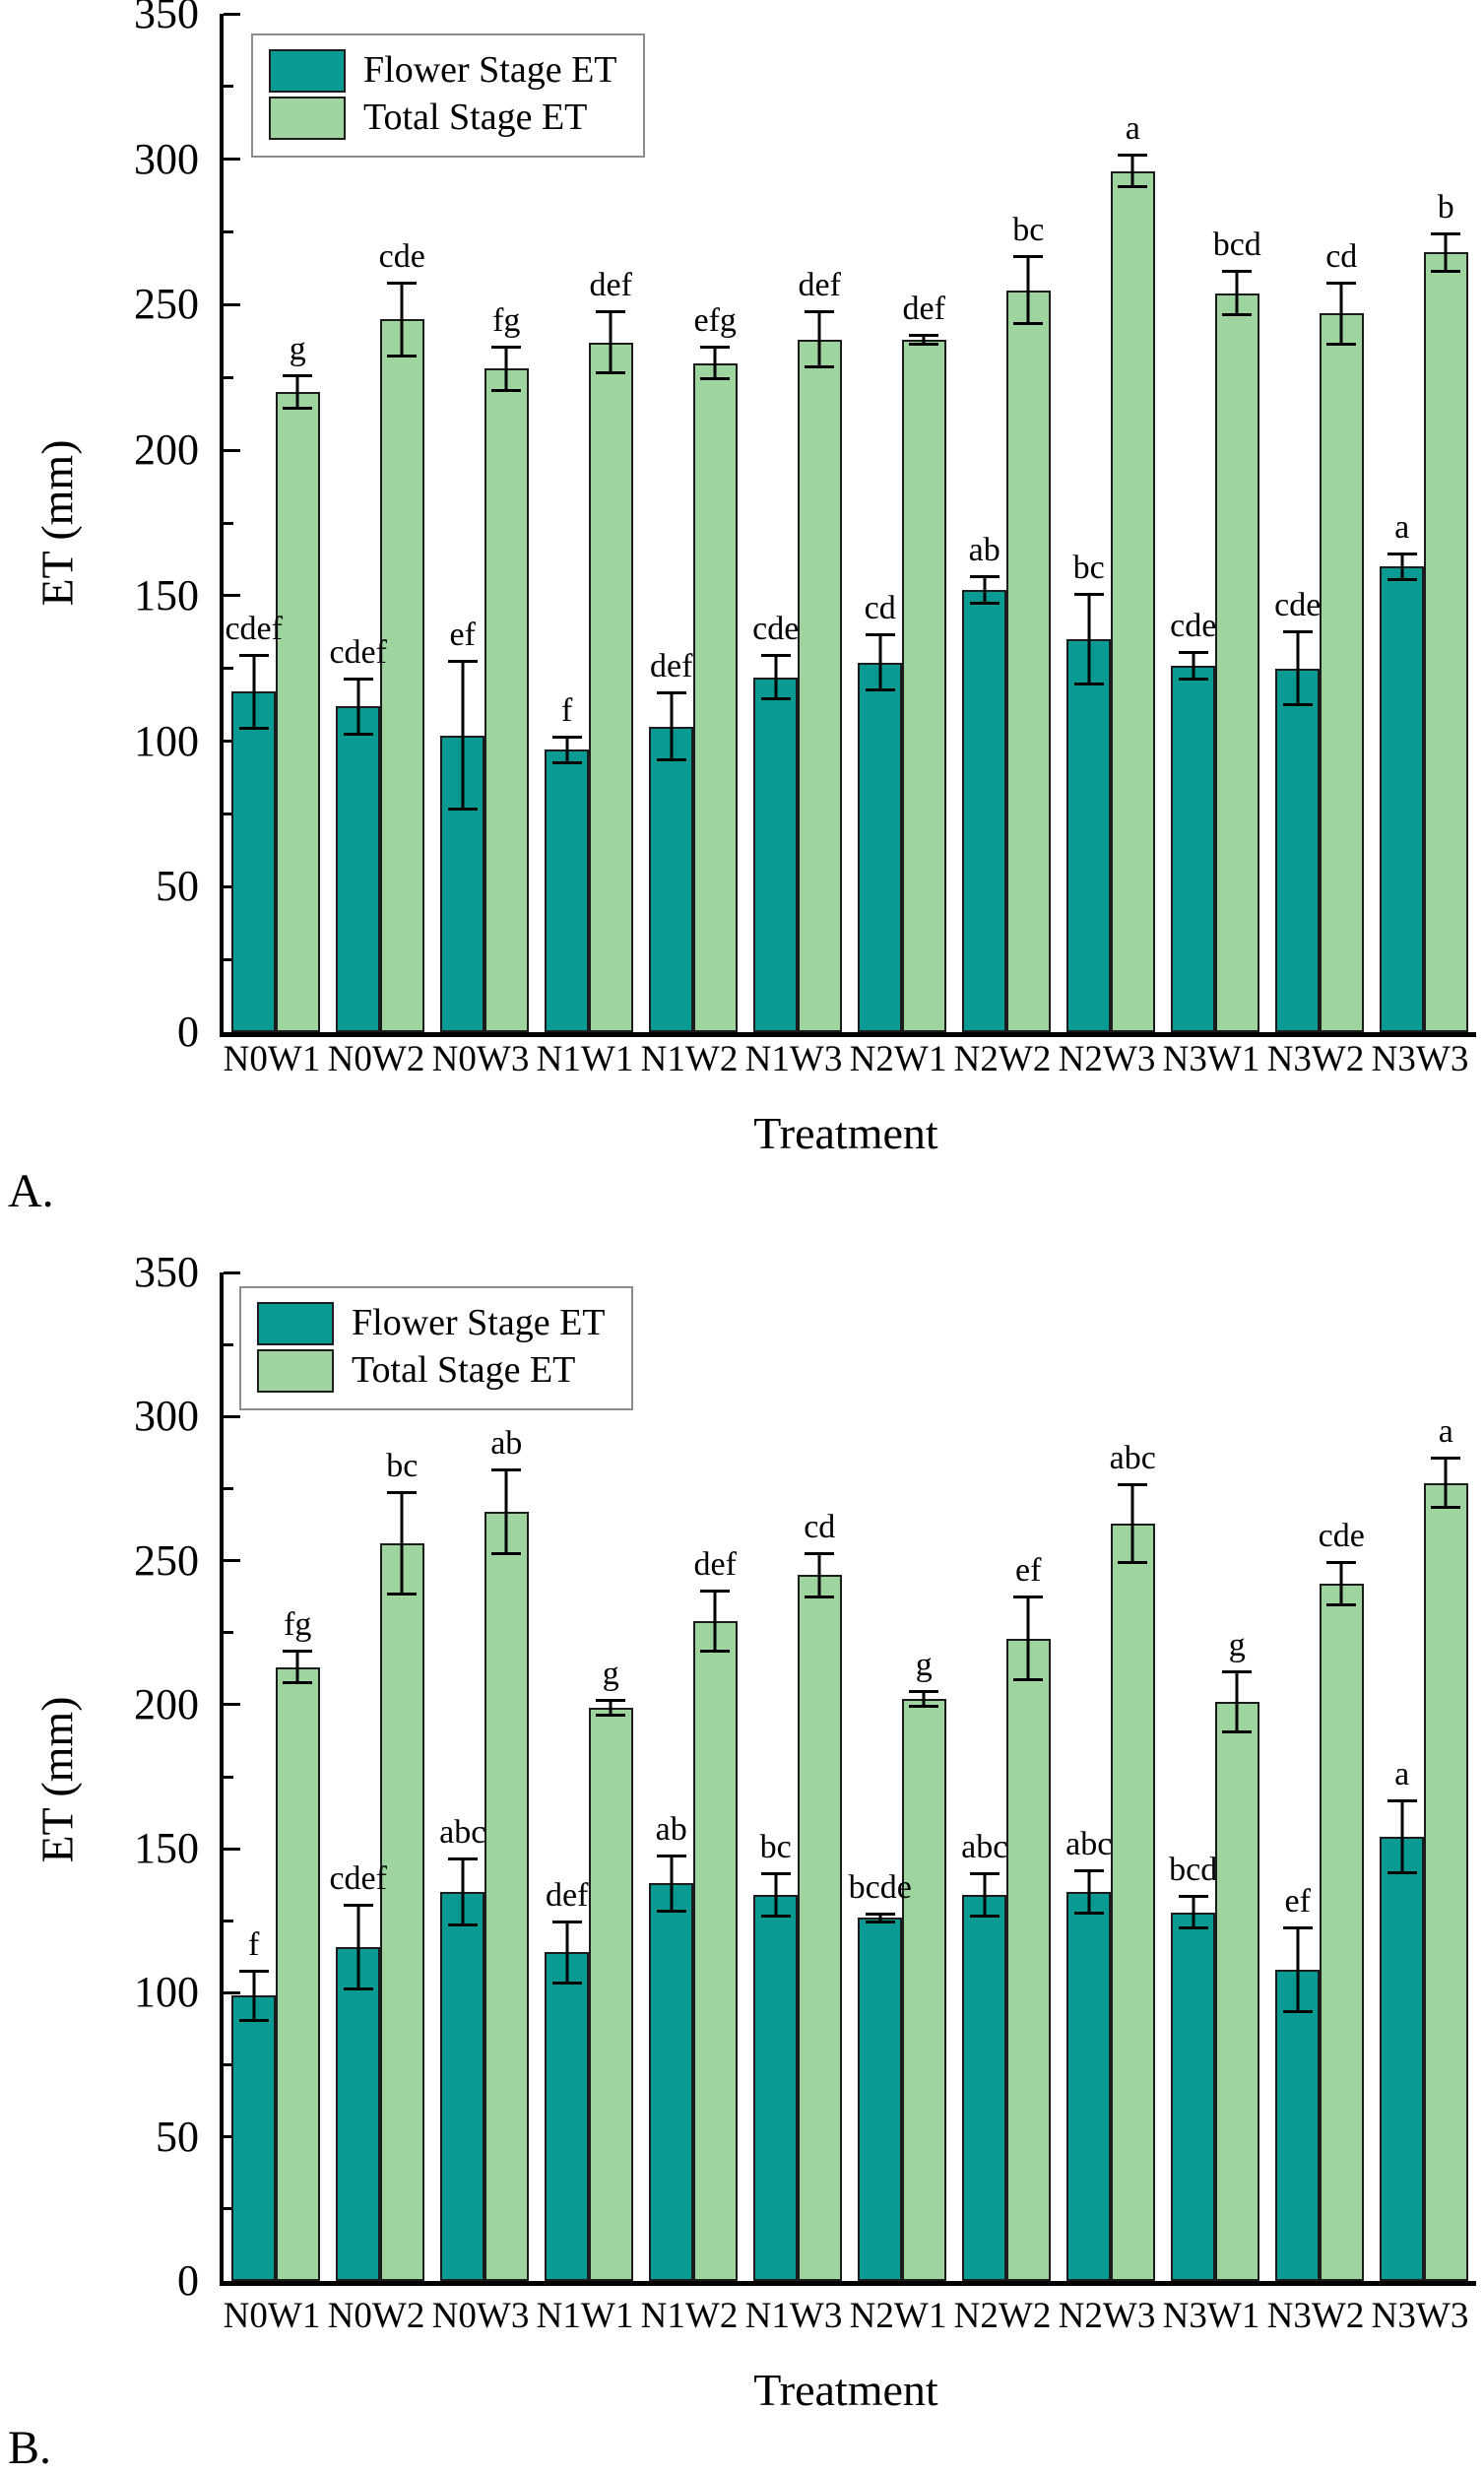 This screenshot has height=2475, width=1484. Describe the element at coordinates (443, 118) in the screenshot. I see `legend-entry-total: Total Stage ET` at that location.